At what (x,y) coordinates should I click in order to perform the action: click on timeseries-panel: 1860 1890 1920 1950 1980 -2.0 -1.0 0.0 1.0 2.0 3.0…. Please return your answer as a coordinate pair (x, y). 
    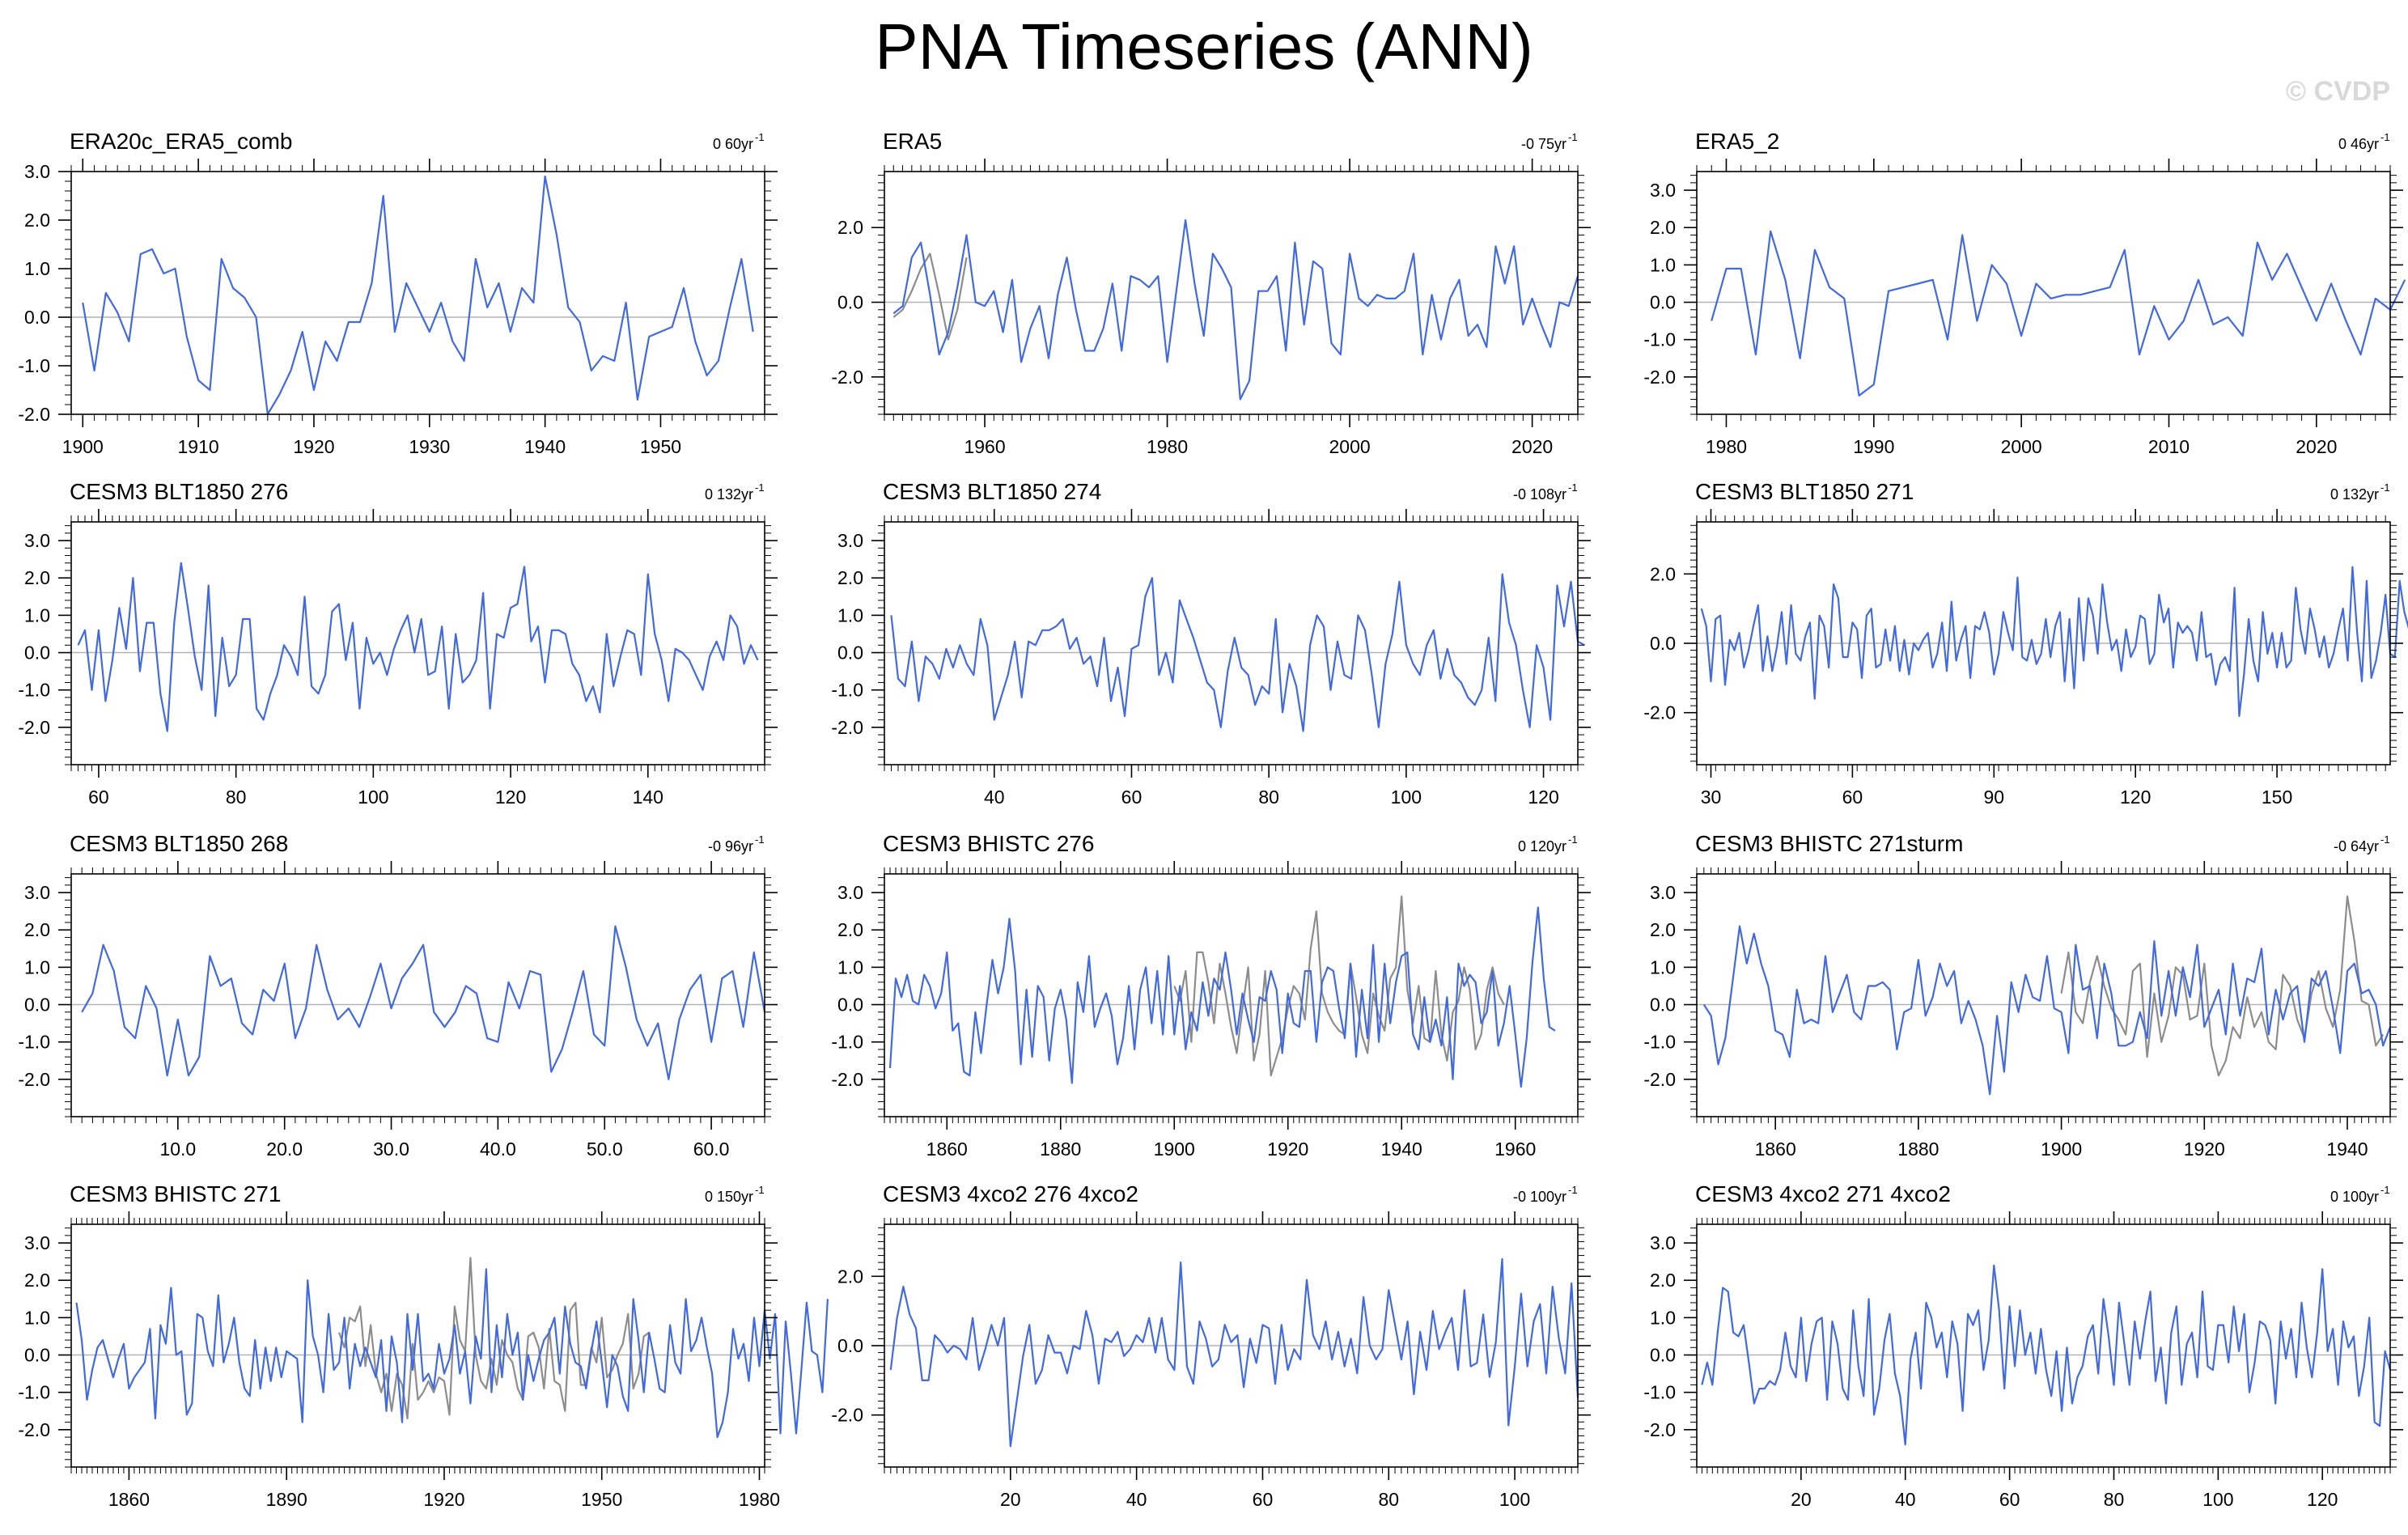
    Looking at the image, I should click on (423, 1345).